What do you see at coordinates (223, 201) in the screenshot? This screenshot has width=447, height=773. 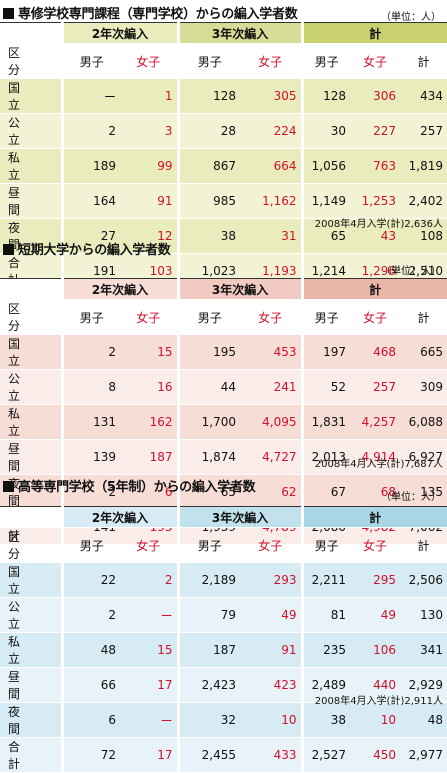 I see `table-row: 昼間 164 91 985 1,162 1,149 1,253 2,402` at bounding box center [223, 201].